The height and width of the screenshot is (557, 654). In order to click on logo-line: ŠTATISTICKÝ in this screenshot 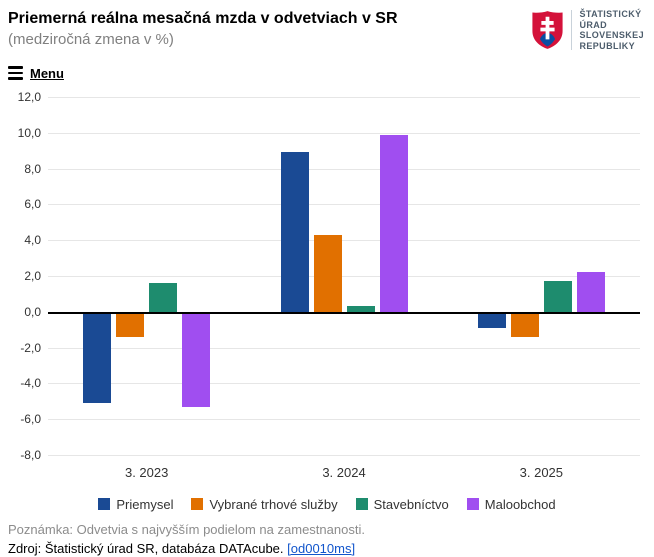, I will do `click(610, 14)`.